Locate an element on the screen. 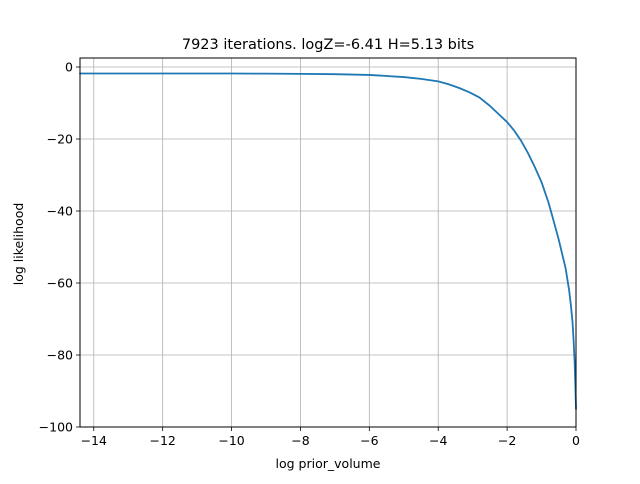 This screenshot has width=640, height=484. chart-title: 7923 iterations. logZ=-6.41 H=5.13 bits is located at coordinates (328, 45).